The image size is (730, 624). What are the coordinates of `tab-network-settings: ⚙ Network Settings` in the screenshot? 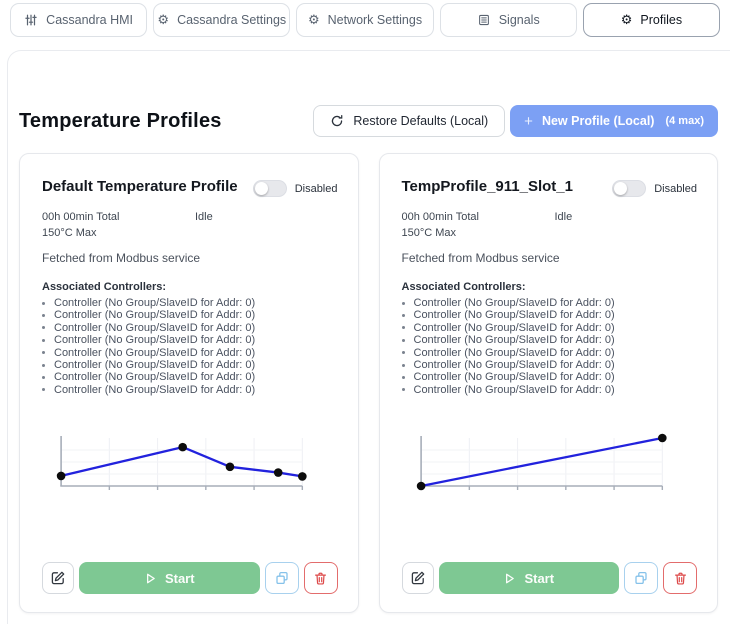 It's located at (365, 20).